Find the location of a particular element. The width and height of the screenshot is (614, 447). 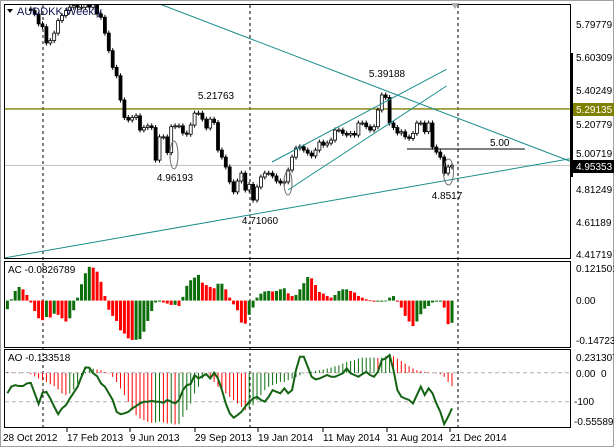

ac-tick: 0.121501 is located at coordinates (595, 269).